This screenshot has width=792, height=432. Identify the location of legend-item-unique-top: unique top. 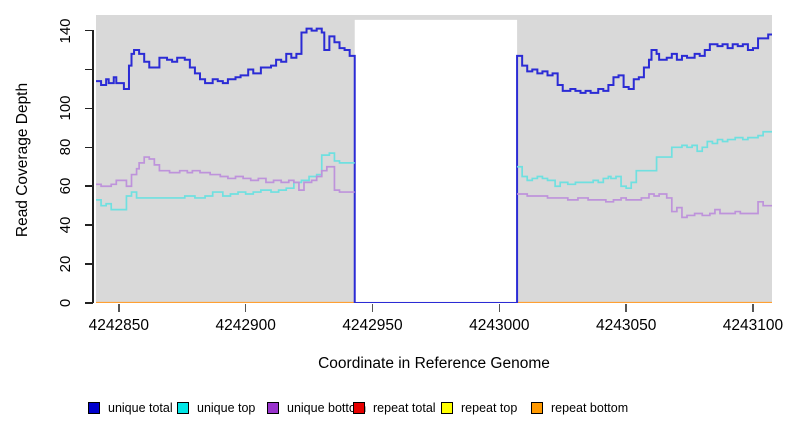
(216, 408).